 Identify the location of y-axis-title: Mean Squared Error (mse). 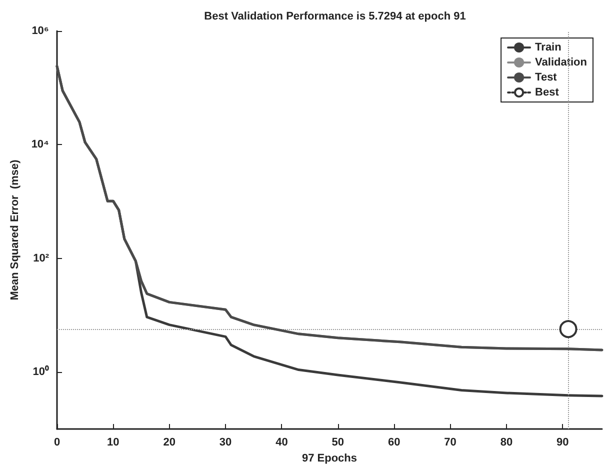
(14, 229).